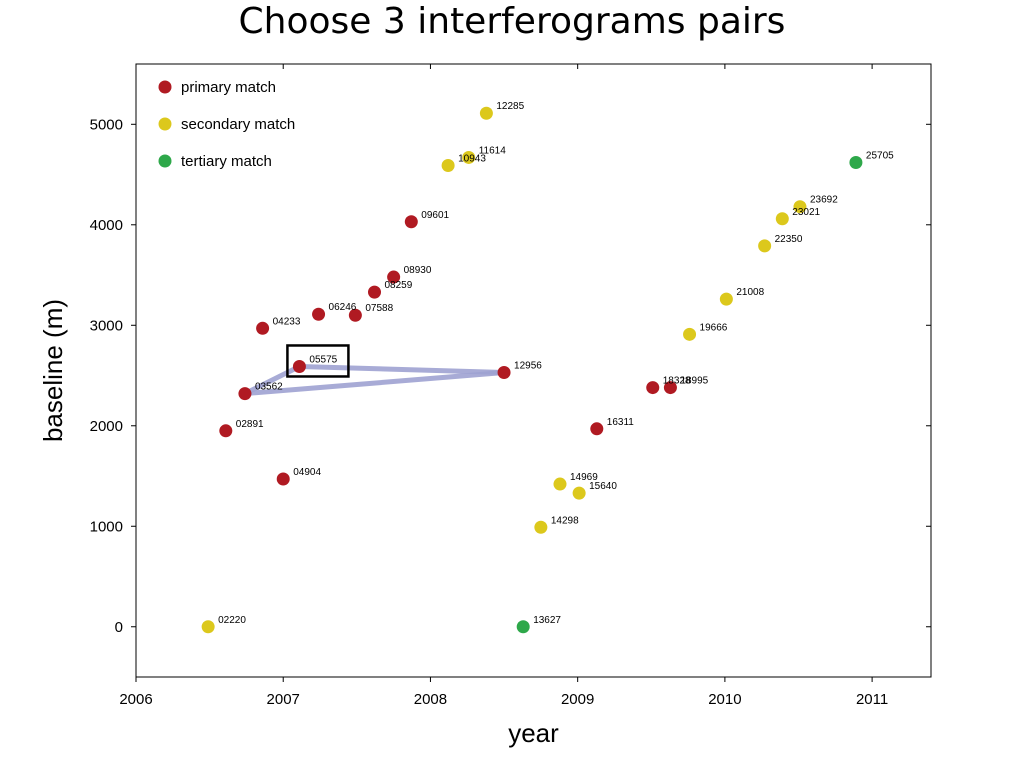 This screenshot has width=1024, height=768. Describe the element at coordinates (714, 327) in the screenshot. I see `data-point-label: 19666` at that location.